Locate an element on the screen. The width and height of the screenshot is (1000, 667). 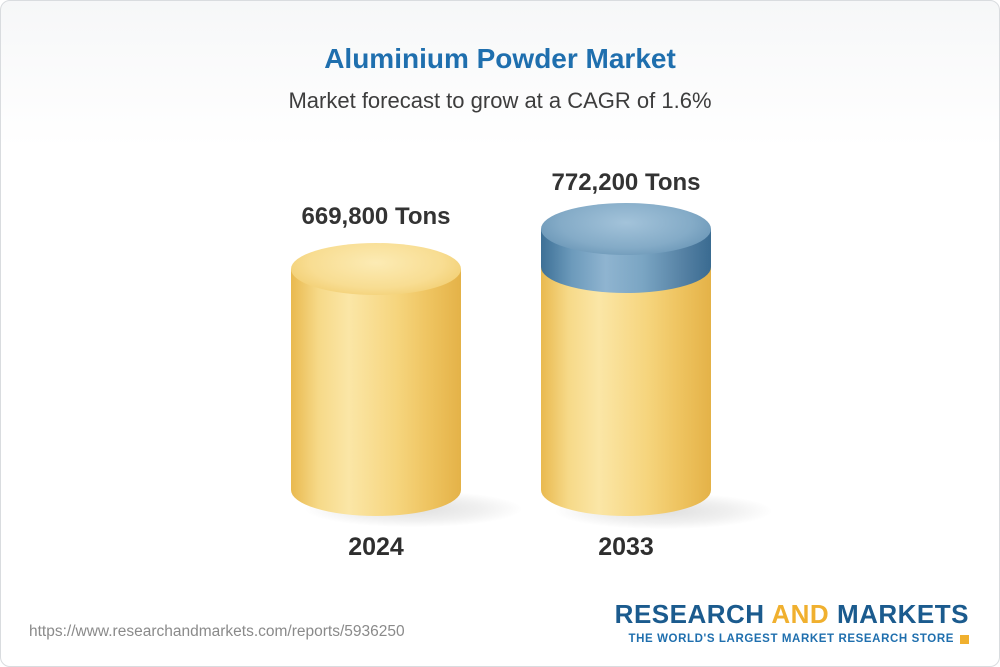
bar-2024-cylinder-top is located at coordinates (376, 269).